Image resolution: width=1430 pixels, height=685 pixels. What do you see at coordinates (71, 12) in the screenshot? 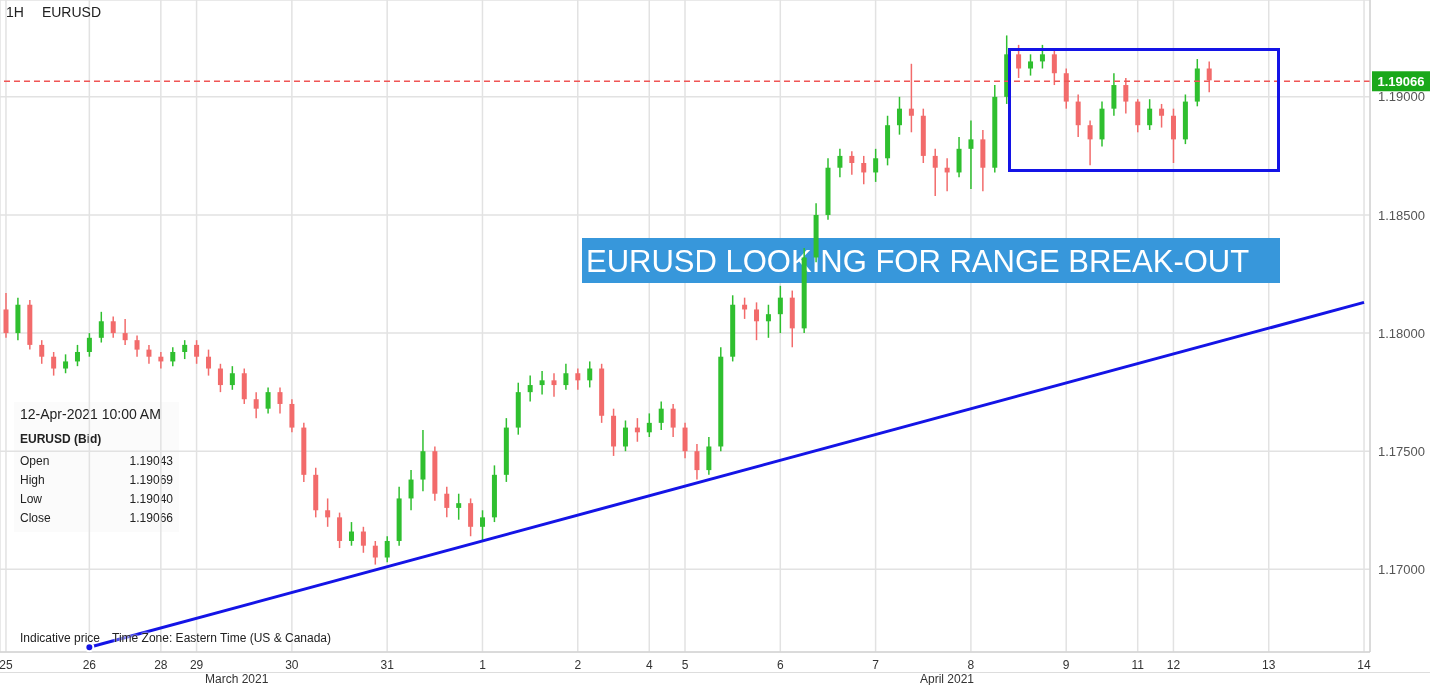
I see `chart-title: EURUSD` at bounding box center [71, 12].